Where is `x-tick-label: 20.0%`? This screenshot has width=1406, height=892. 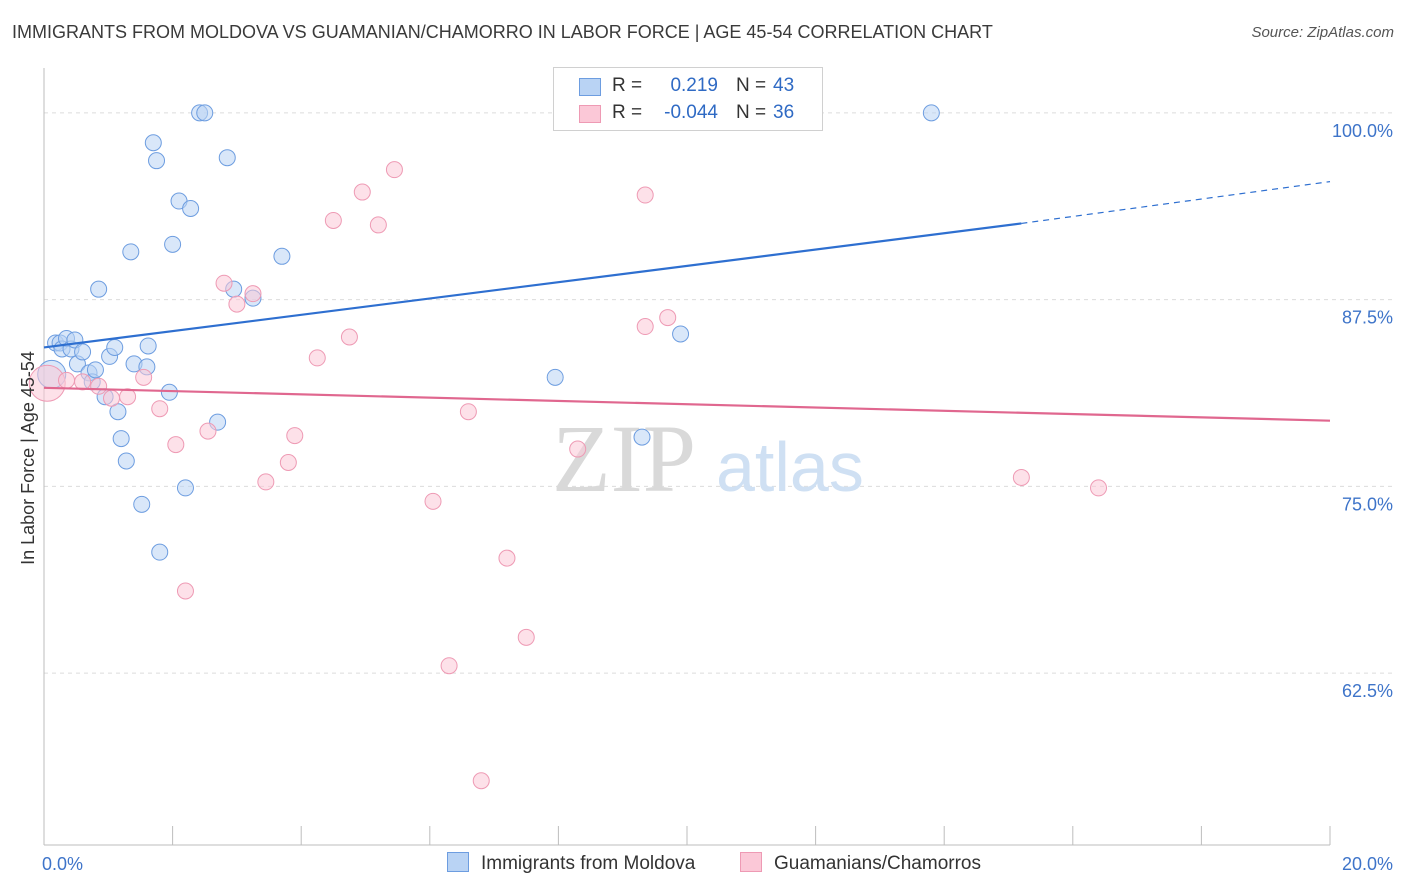 x-tick-label: 20.0% is located at coordinates (1367, 864).